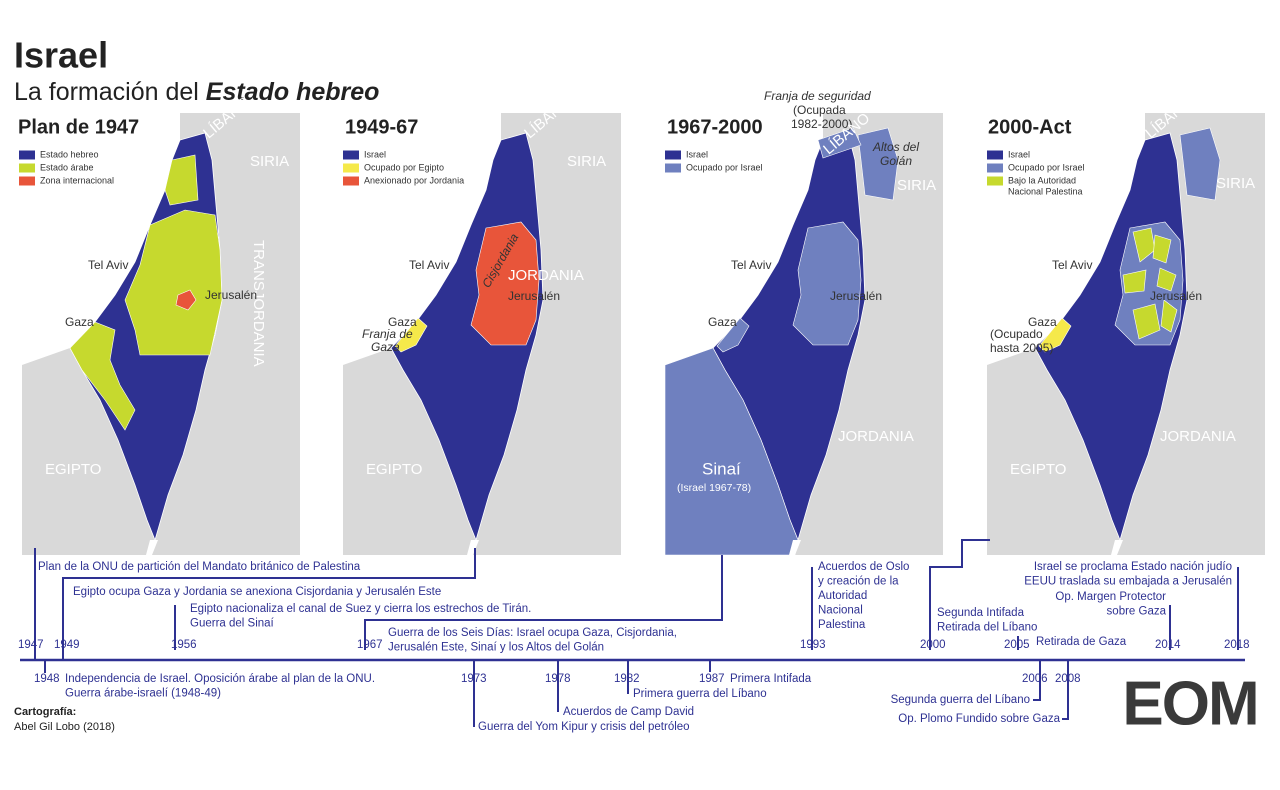  I want to click on year-label: 2014, so click(1168, 645).